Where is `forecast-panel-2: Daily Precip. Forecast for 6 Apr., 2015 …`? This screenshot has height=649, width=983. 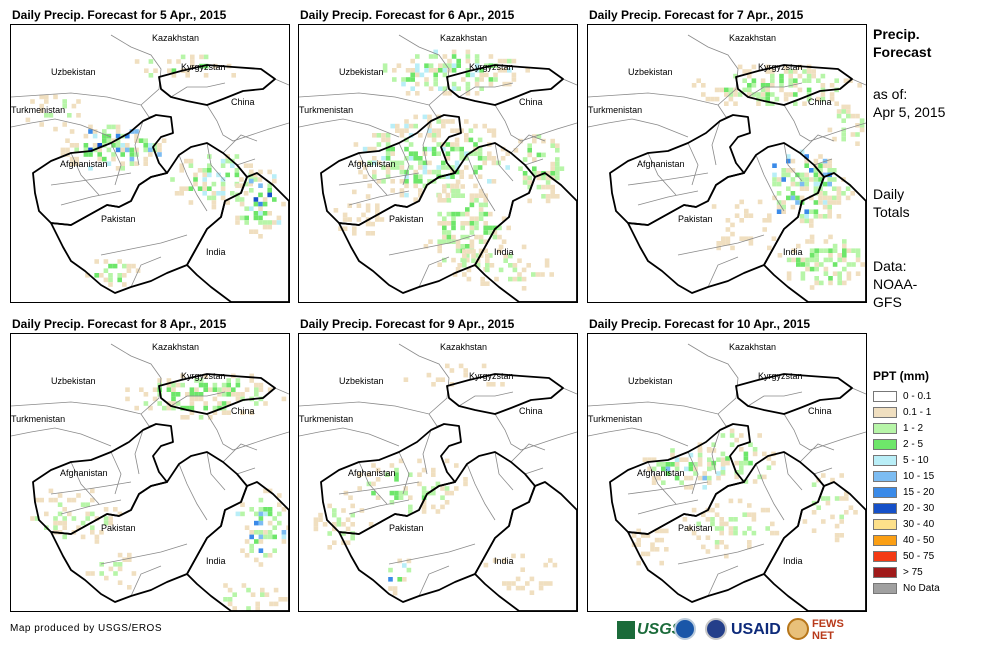
forecast-panel-2: Daily Precip. Forecast for 6 Apr., 2015 … is located at coordinates (438, 151).